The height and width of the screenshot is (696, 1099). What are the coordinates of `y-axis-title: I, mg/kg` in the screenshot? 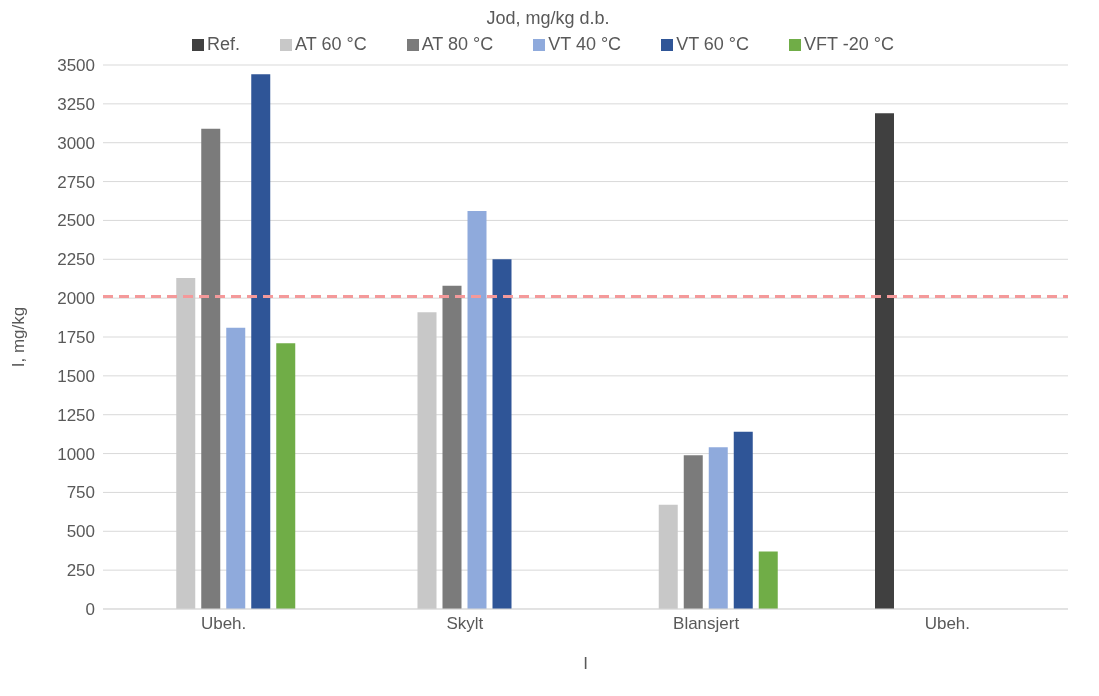 It's located at (19, 337).